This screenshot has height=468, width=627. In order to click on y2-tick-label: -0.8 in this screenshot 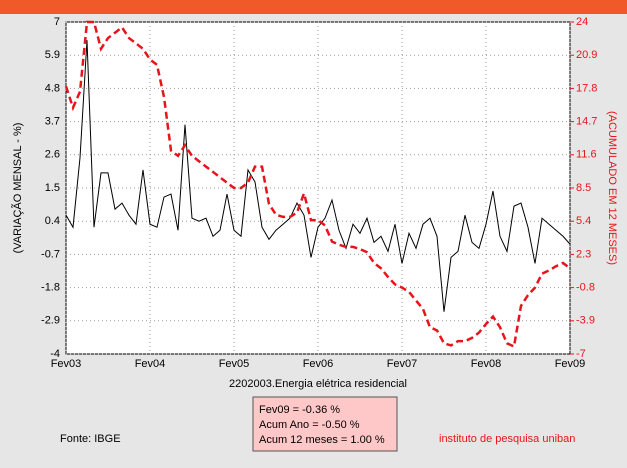, I will do `click(585, 288)`.